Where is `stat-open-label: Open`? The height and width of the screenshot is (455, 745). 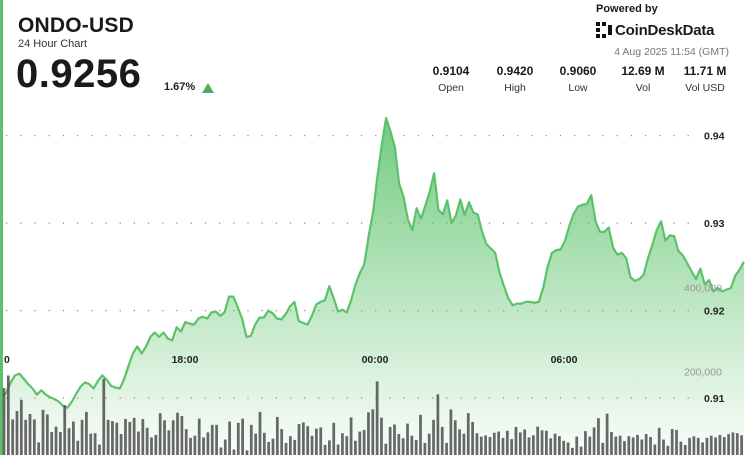 stat-open-label: Open is located at coordinates (451, 88).